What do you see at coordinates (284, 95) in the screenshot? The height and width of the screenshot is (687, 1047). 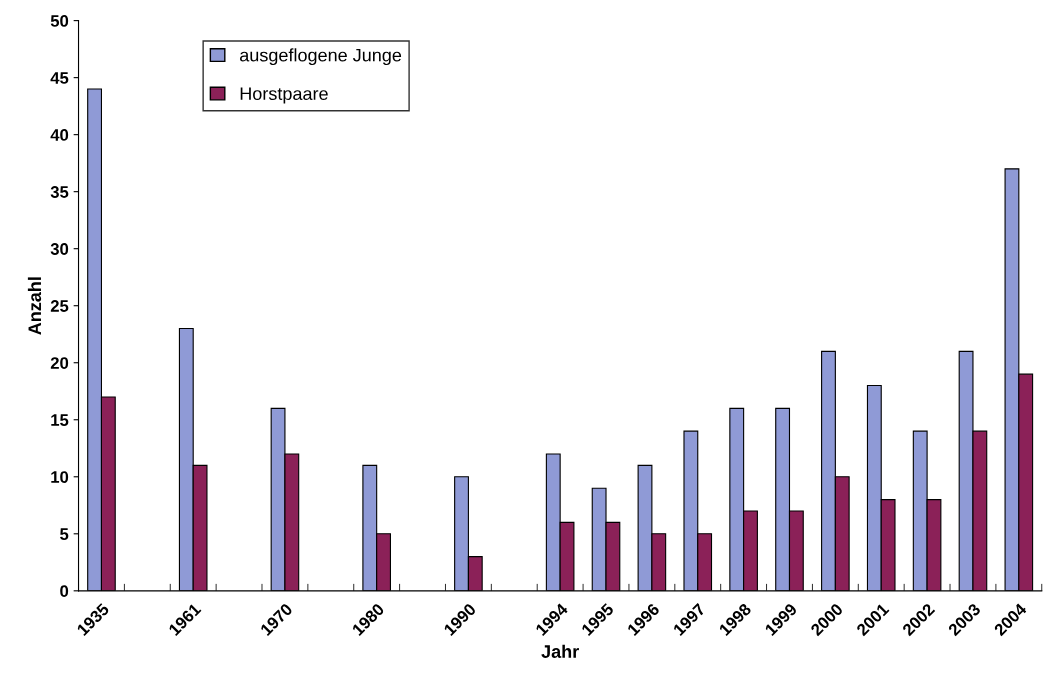 I see `legend-label: Horstpaare` at bounding box center [284, 95].